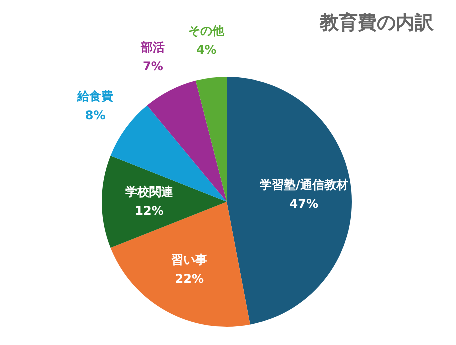 The image size is (456, 345). What do you see at coordinates (153, 66) in the screenshot?
I see `data-label: 7%` at bounding box center [153, 66].